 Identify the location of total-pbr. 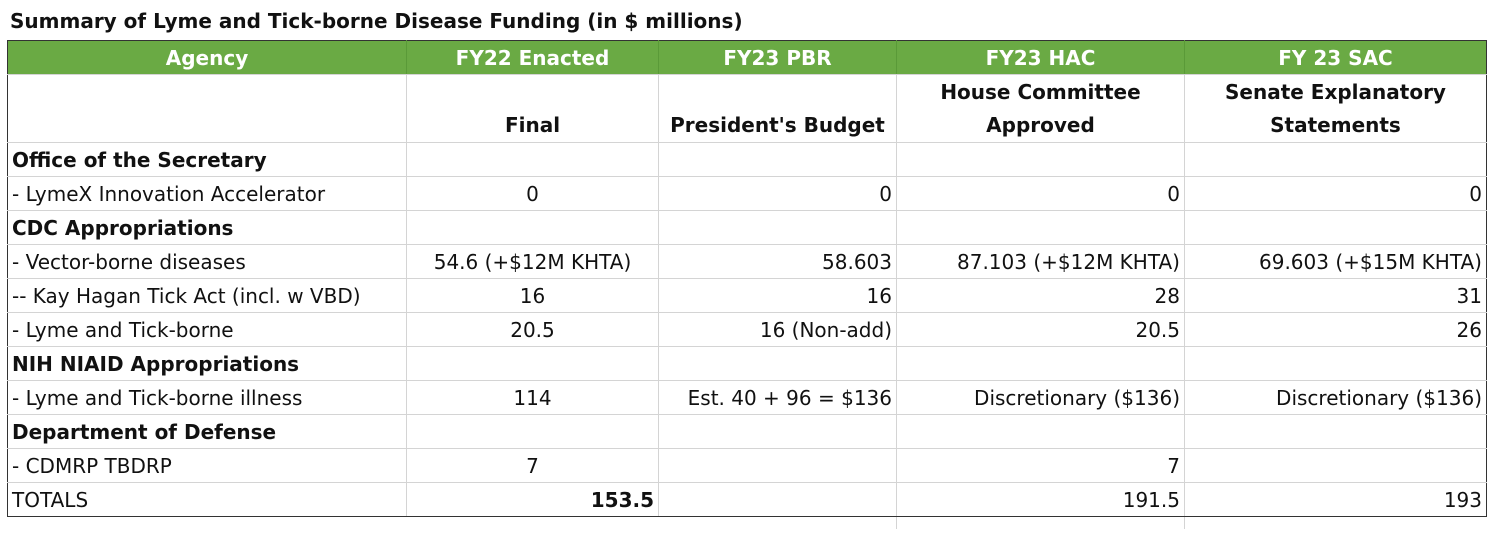
(777, 499).